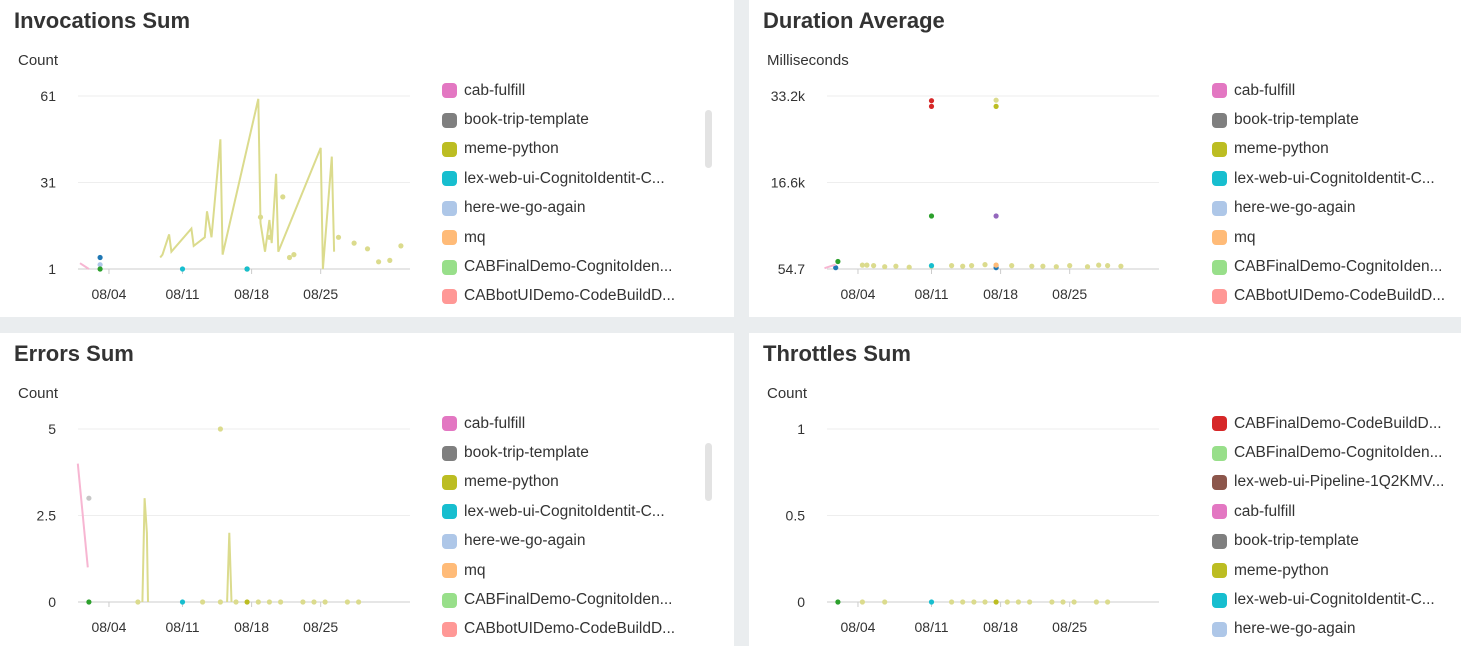 The height and width of the screenshot is (646, 1461). I want to click on x-tick-label: 08/04, so click(857, 294).